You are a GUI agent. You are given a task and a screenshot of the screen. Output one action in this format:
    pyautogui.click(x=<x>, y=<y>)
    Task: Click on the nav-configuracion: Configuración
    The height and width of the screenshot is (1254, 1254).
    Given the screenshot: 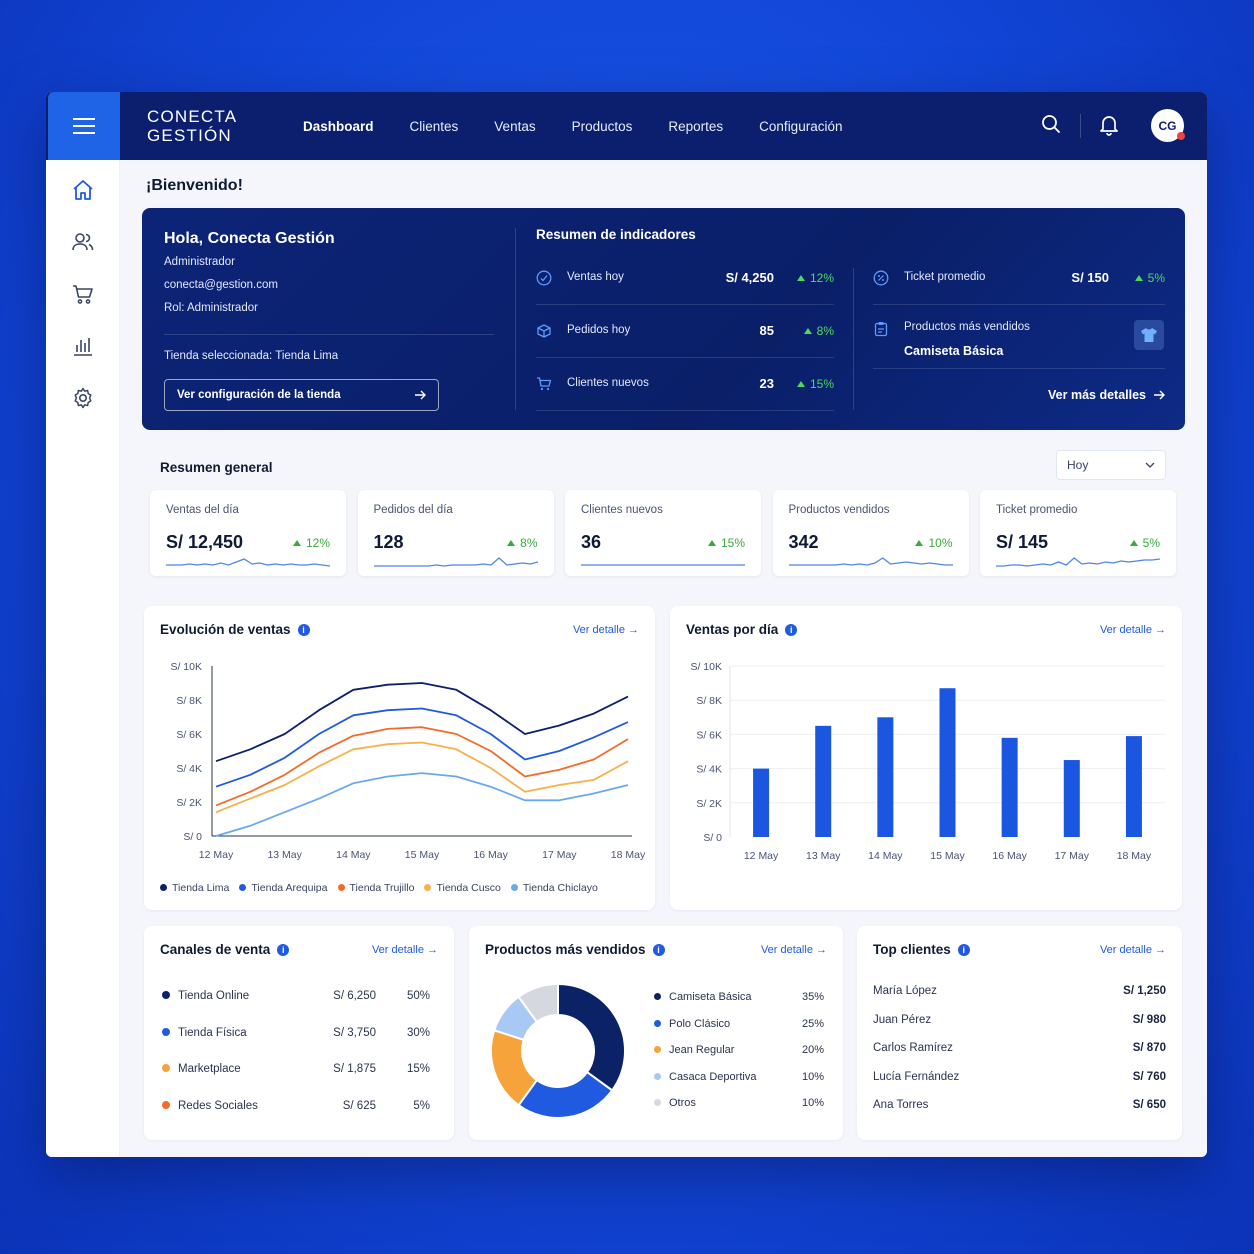 What is the action you would take?
    pyautogui.click(x=801, y=126)
    